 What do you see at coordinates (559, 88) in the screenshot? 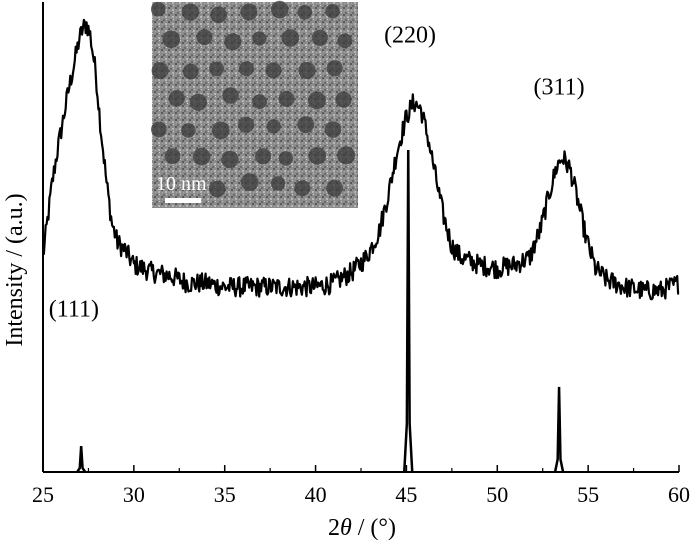
I see `peak-label: (311)` at bounding box center [559, 88].